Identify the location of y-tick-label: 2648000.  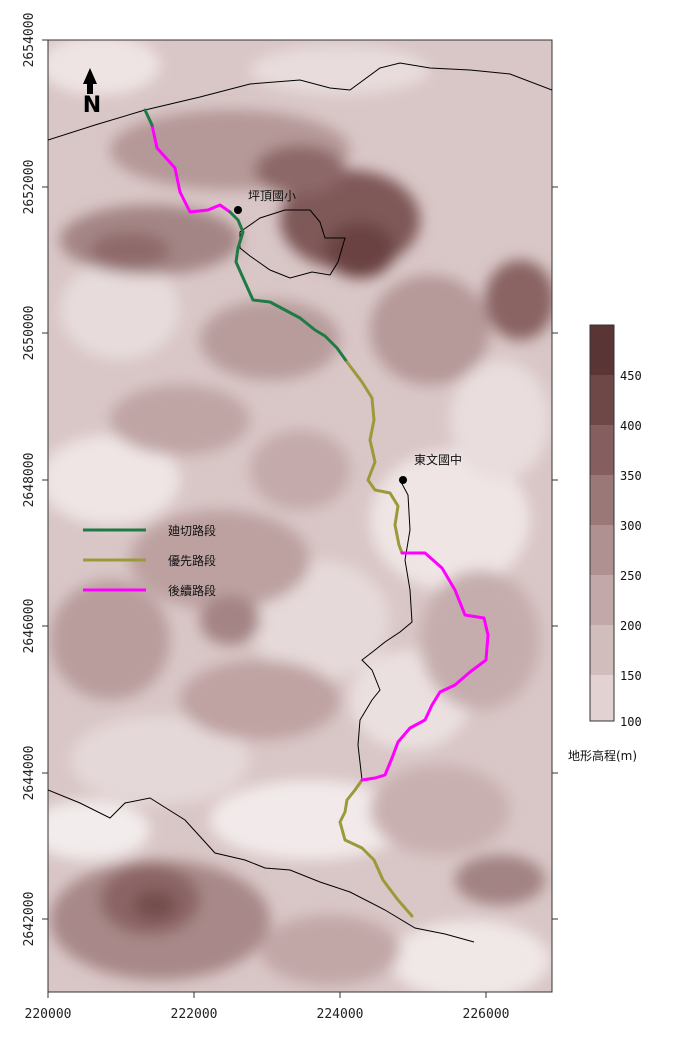
(29, 480).